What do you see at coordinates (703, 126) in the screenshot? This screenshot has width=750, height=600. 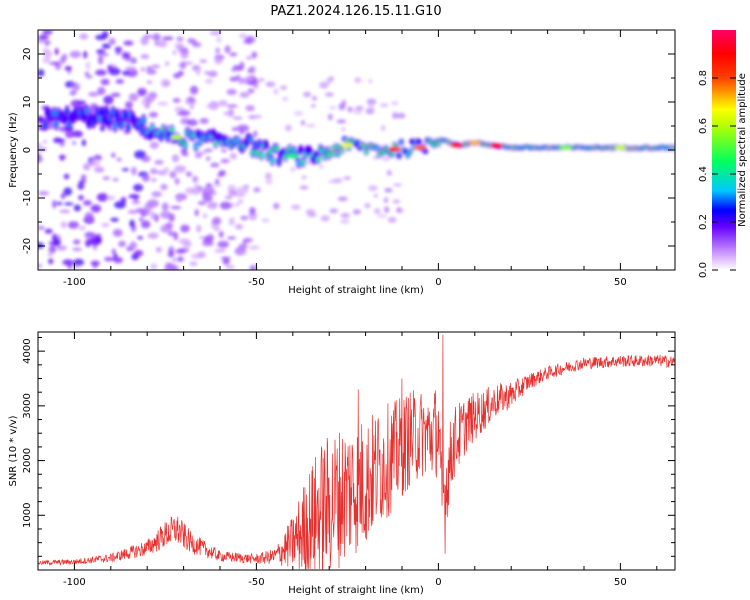 I see `colorbar-tick-label: 0.6` at bounding box center [703, 126].